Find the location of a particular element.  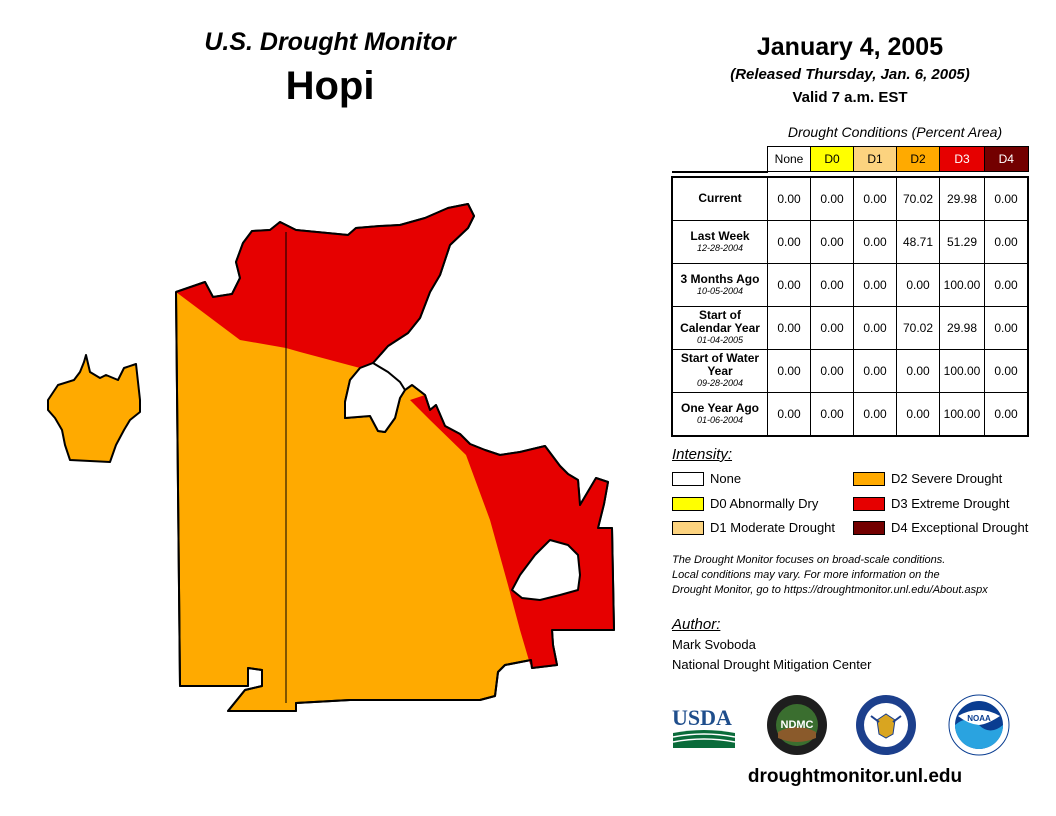

row-label-text: Current is located at coordinates (720, 198).